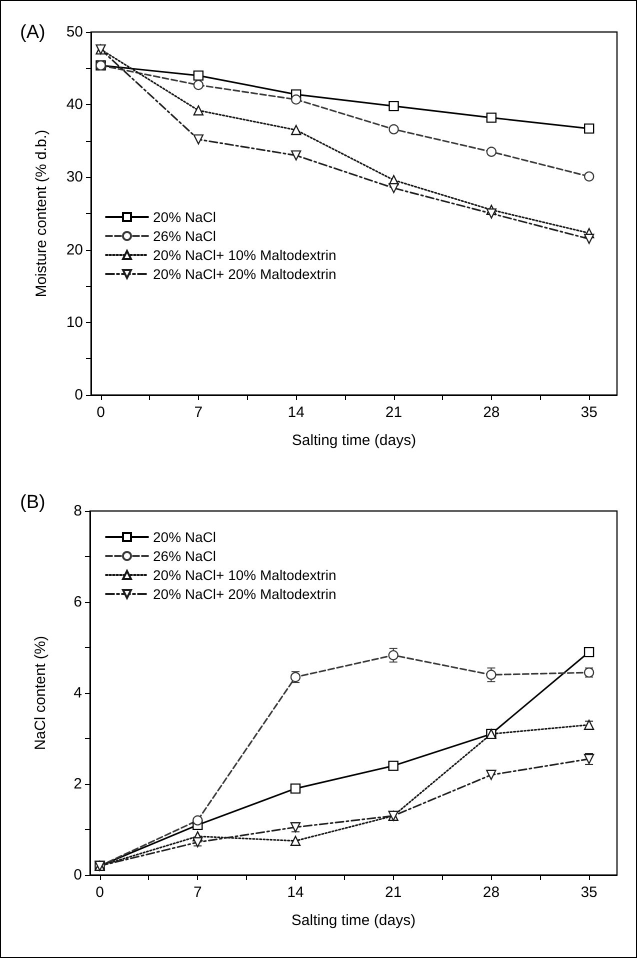 This screenshot has width=637, height=958. I want to click on y-tick-label: 40, so click(74, 105).